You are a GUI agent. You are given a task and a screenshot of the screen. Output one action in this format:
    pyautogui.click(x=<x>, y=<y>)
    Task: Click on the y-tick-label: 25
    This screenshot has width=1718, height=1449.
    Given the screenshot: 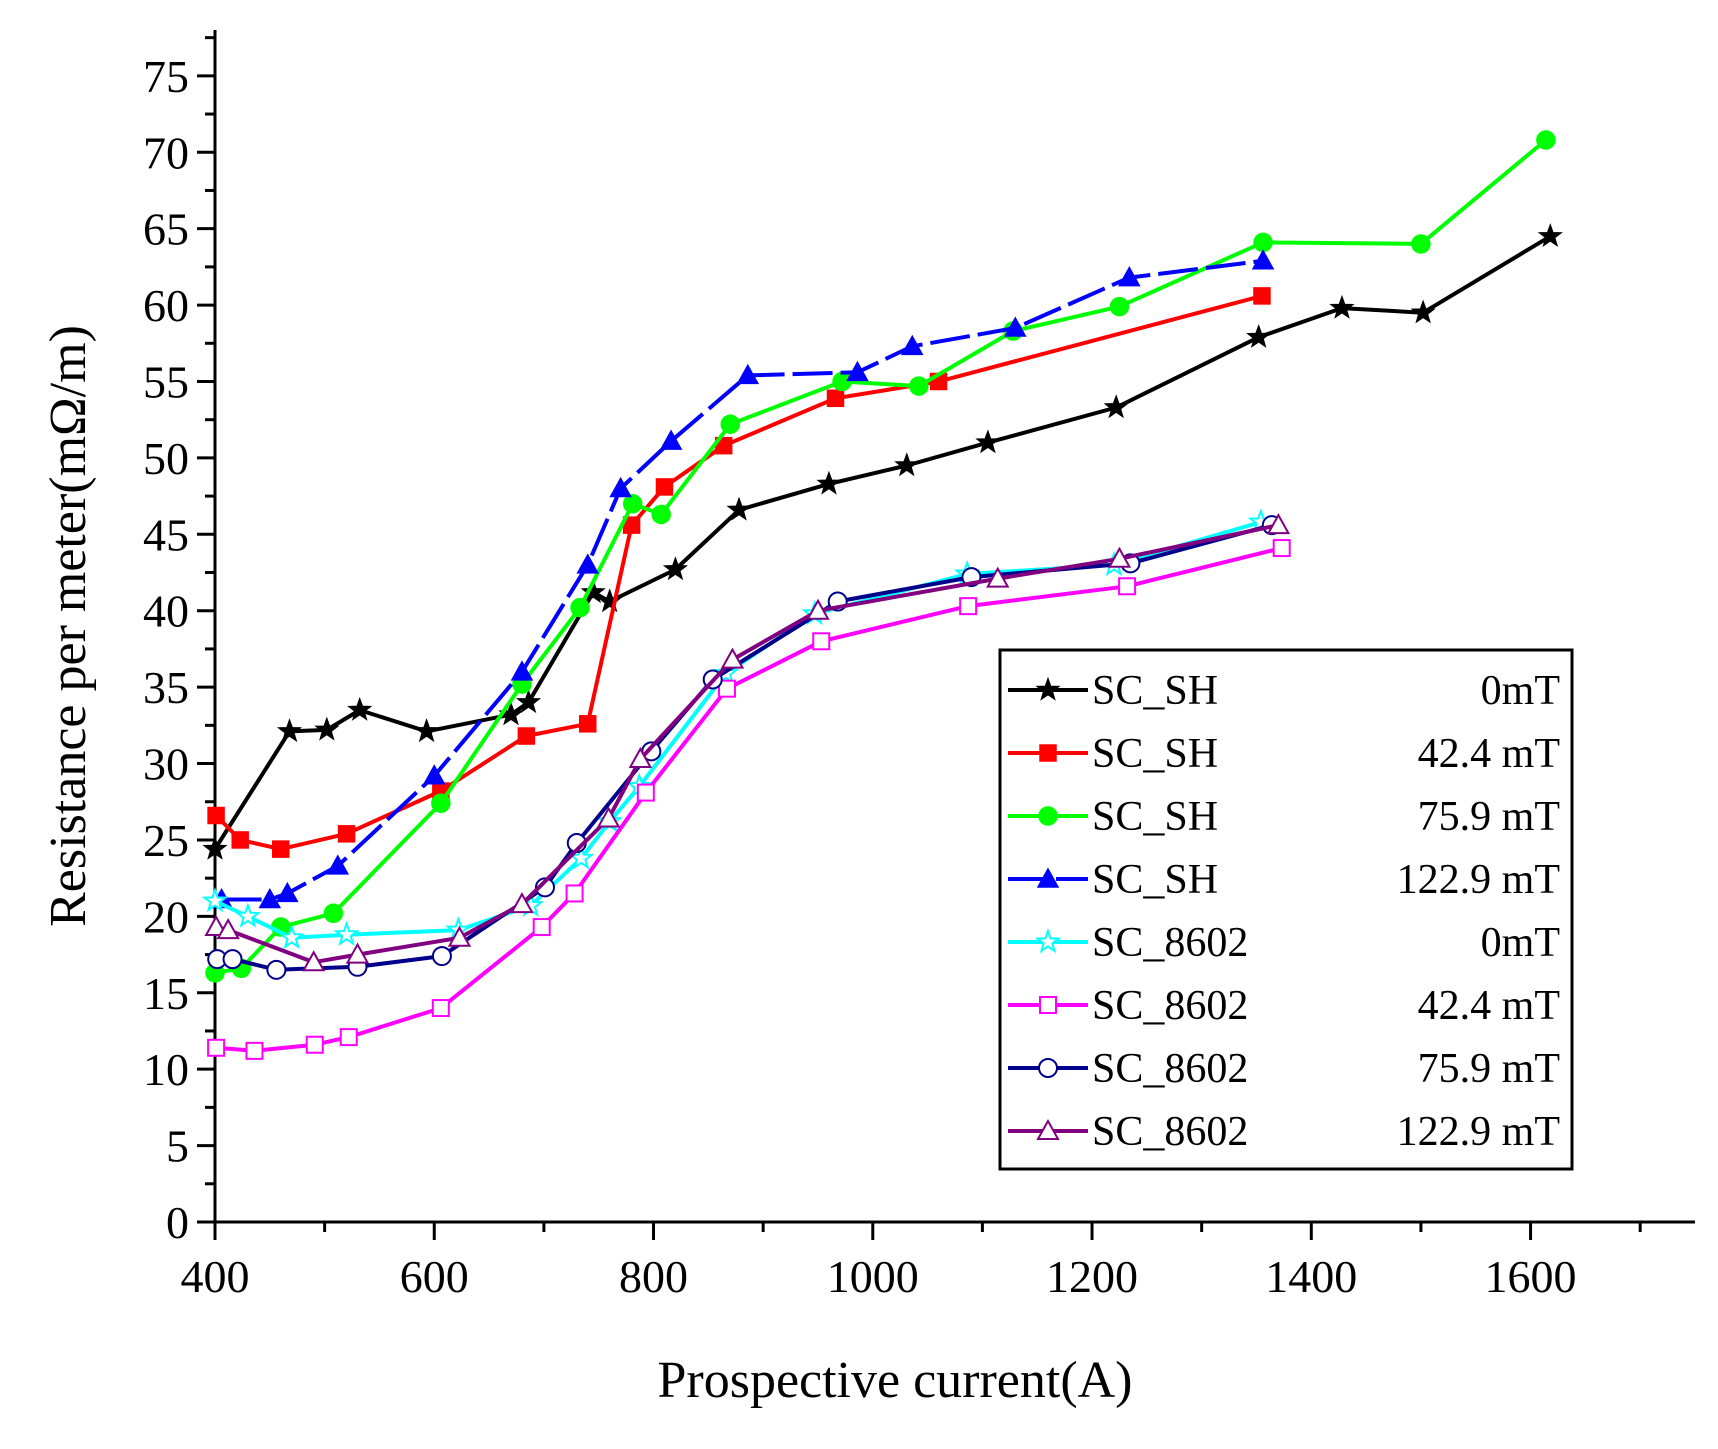 What is the action you would take?
    pyautogui.click(x=166, y=840)
    